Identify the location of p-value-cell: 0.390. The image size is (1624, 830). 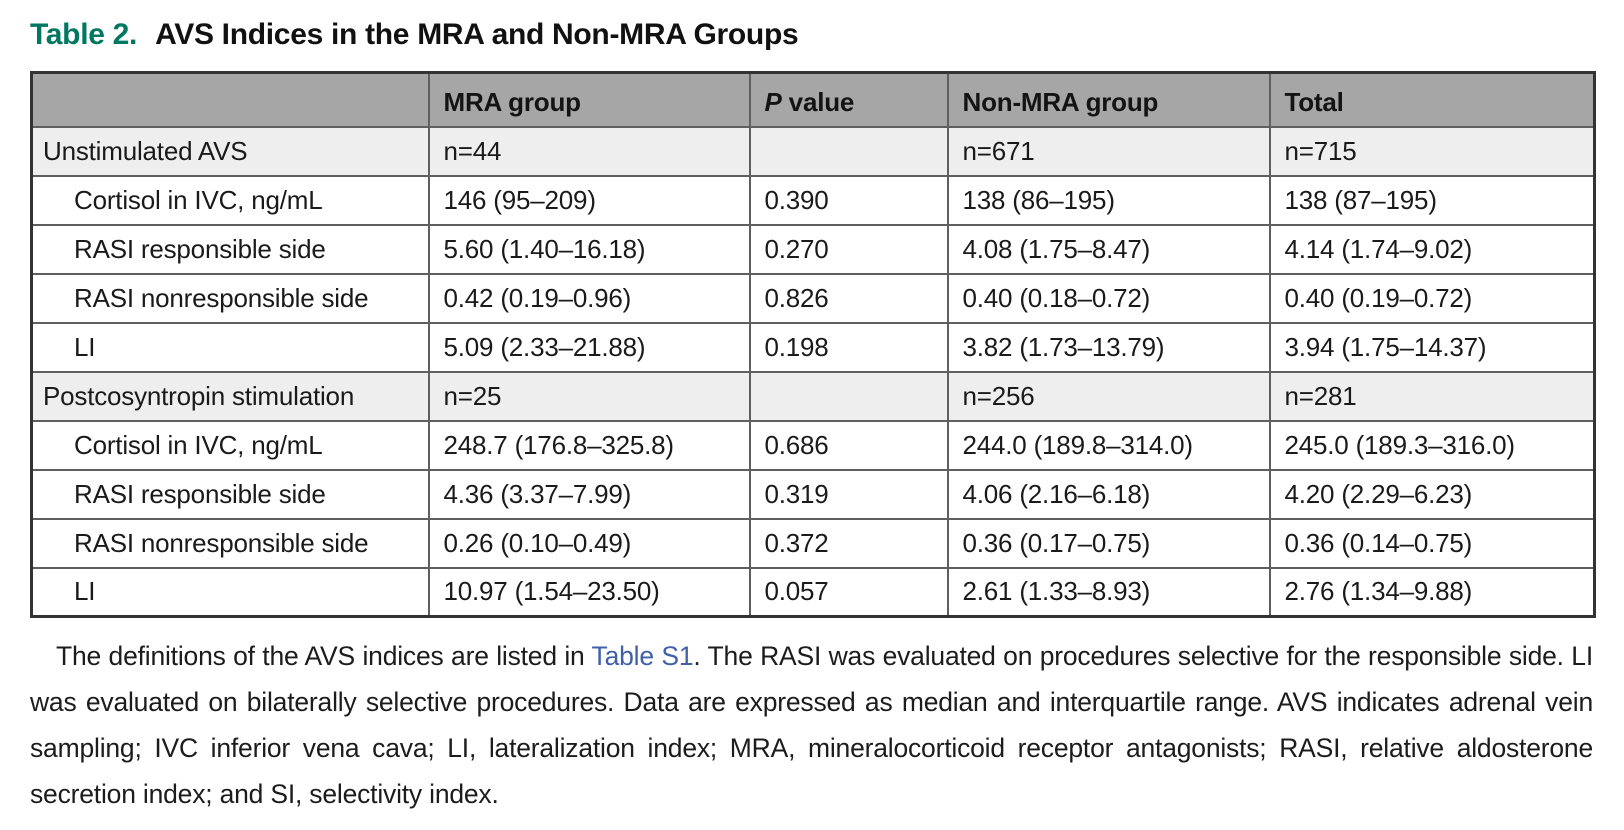
(848, 200).